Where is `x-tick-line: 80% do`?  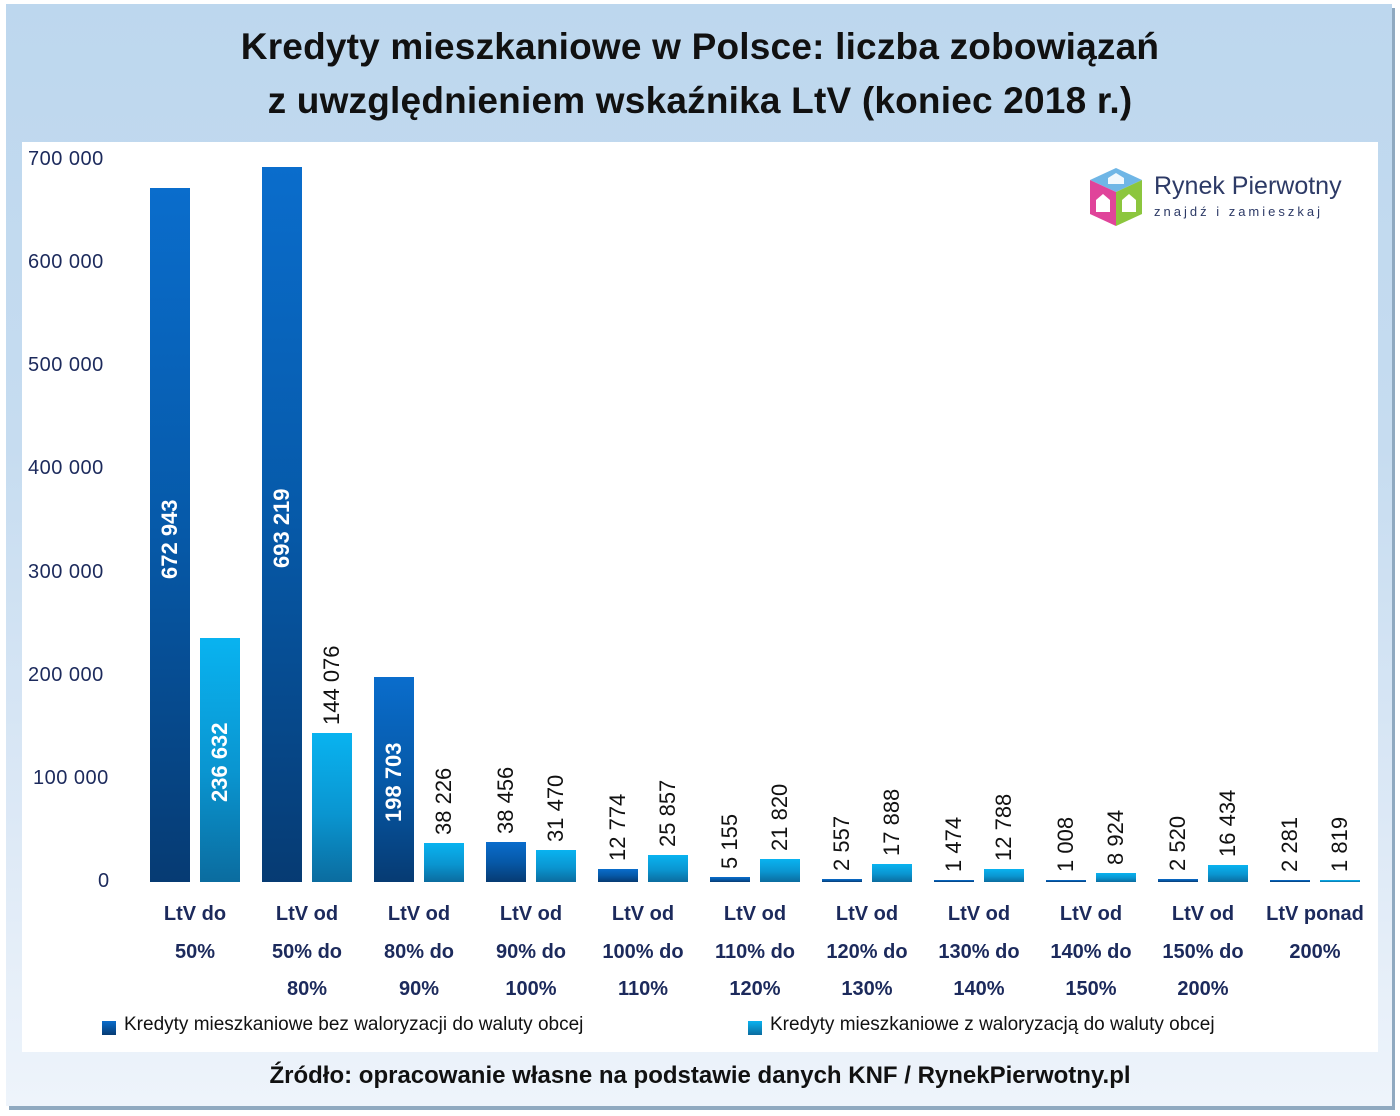 x-tick-line: 80% do is located at coordinates (419, 951).